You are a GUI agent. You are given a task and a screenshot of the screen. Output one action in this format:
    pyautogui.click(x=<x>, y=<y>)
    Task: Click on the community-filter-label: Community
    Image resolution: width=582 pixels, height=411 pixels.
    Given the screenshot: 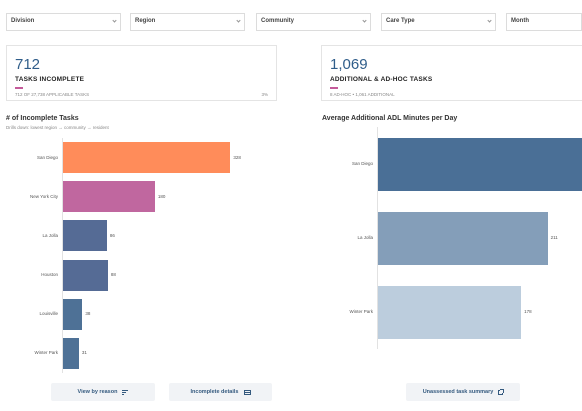 What is the action you would take?
    pyautogui.click(x=277, y=21)
    